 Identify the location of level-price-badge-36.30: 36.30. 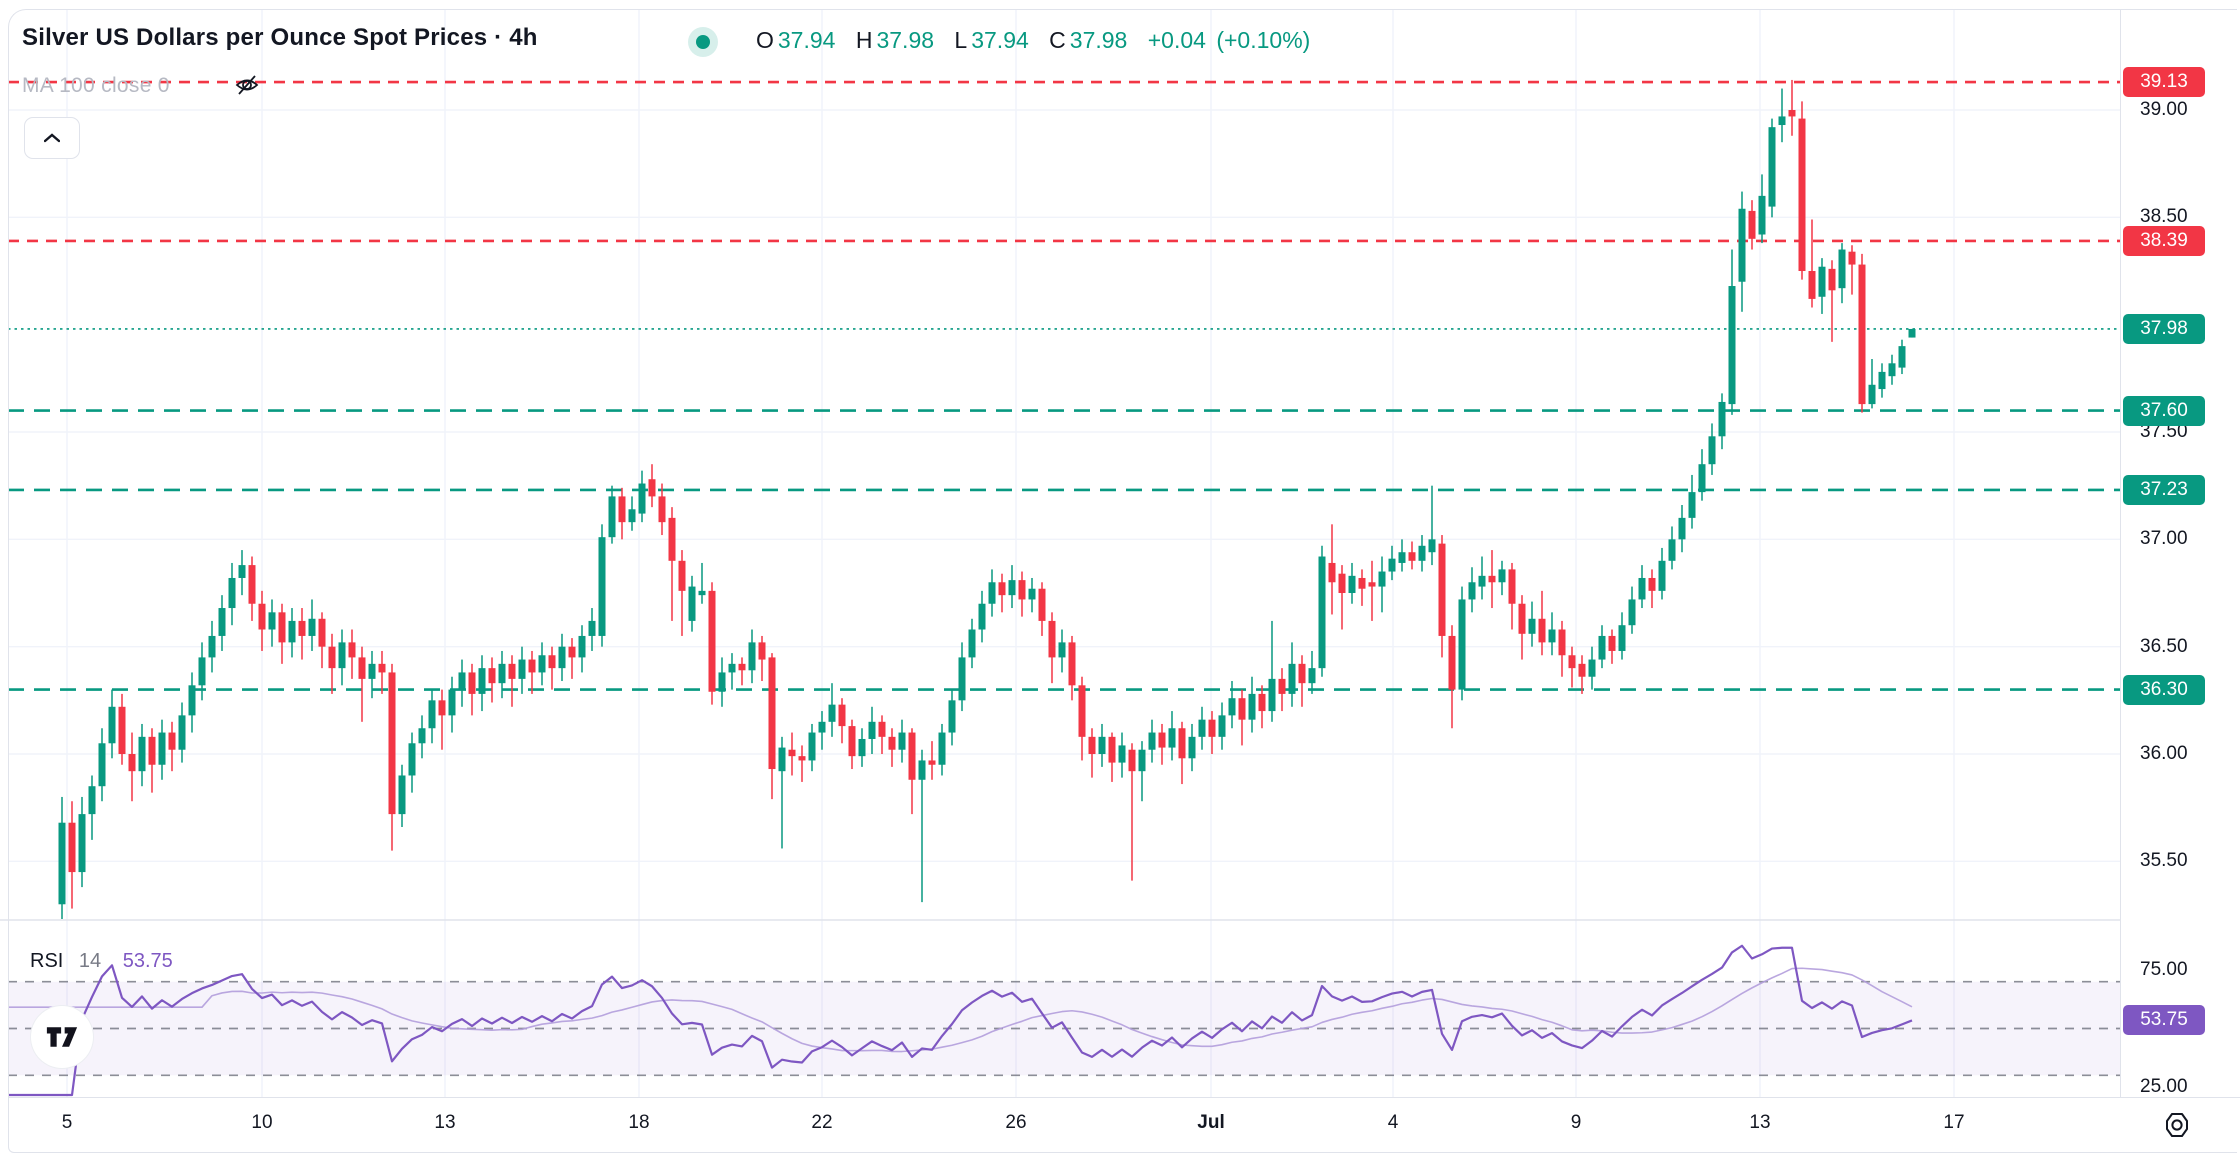
(2164, 689).